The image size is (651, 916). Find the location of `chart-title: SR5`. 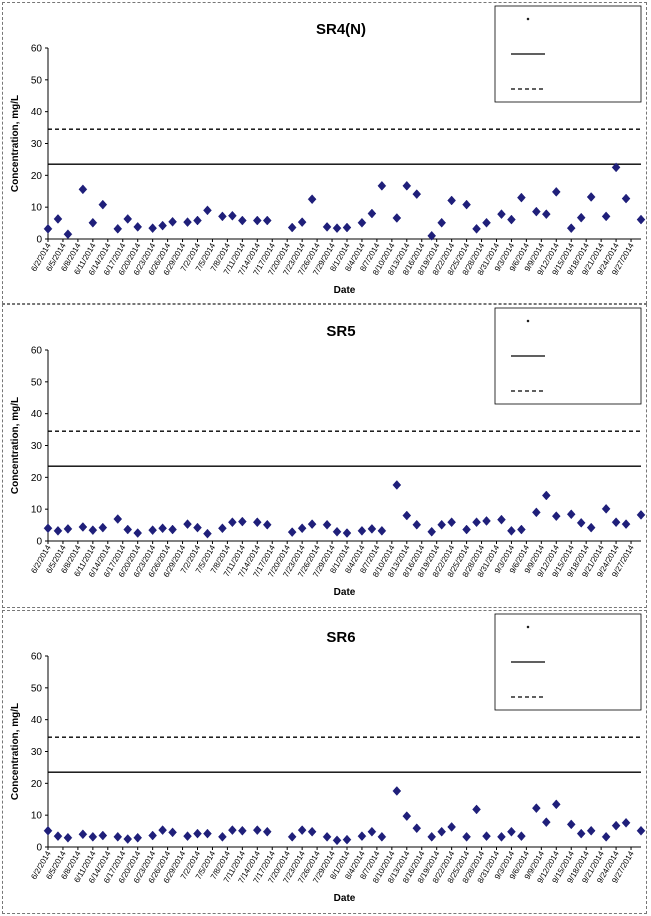

chart-title: SR5 is located at coordinates (340, 331).